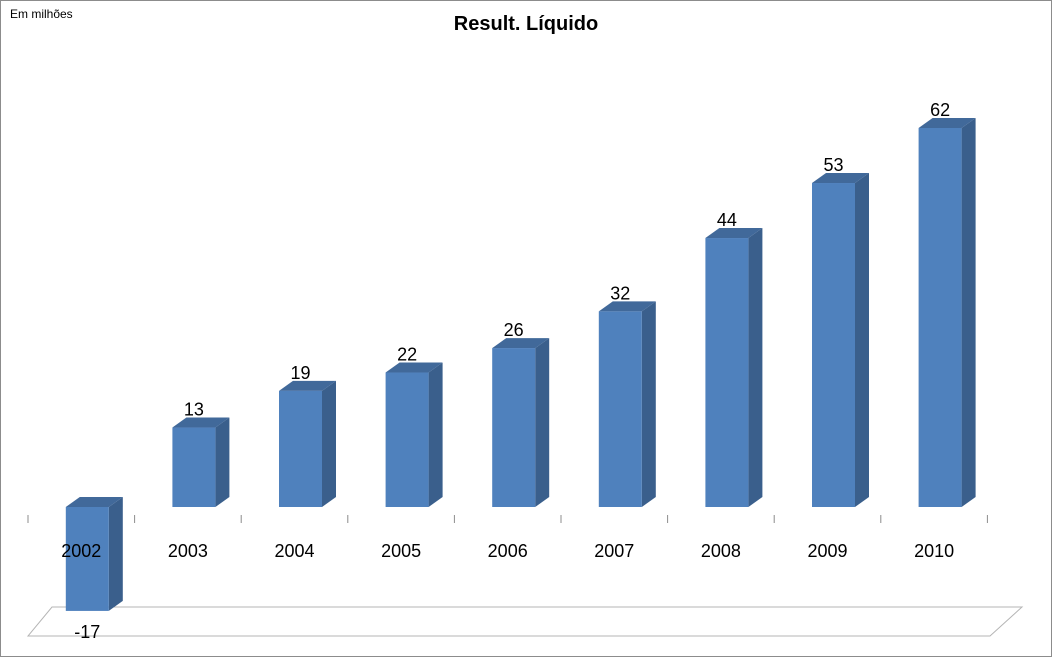 The height and width of the screenshot is (657, 1052). I want to click on bar-side-2005, so click(435, 434).